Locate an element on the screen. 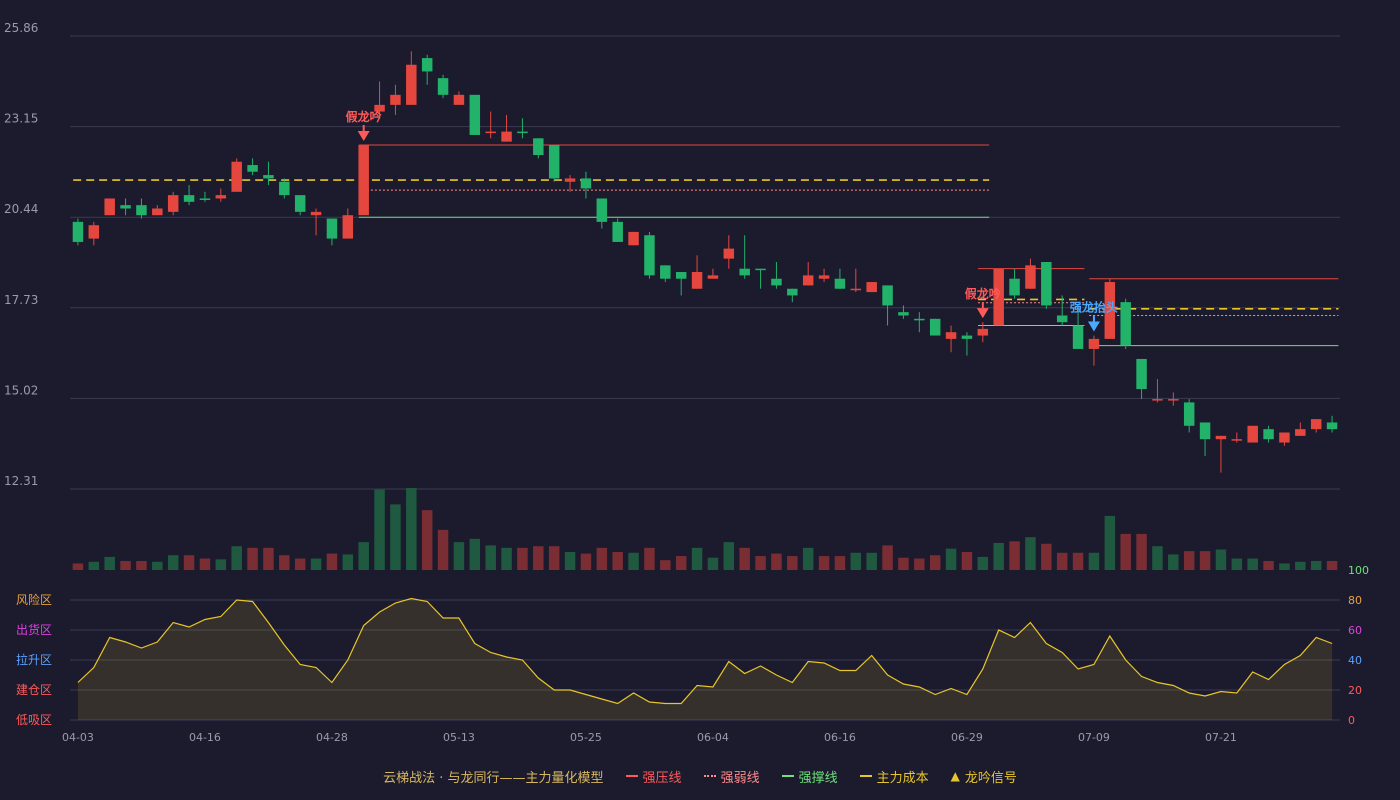 This screenshot has width=1400, height=800. x-tick-label: 06-04 is located at coordinates (713, 737).